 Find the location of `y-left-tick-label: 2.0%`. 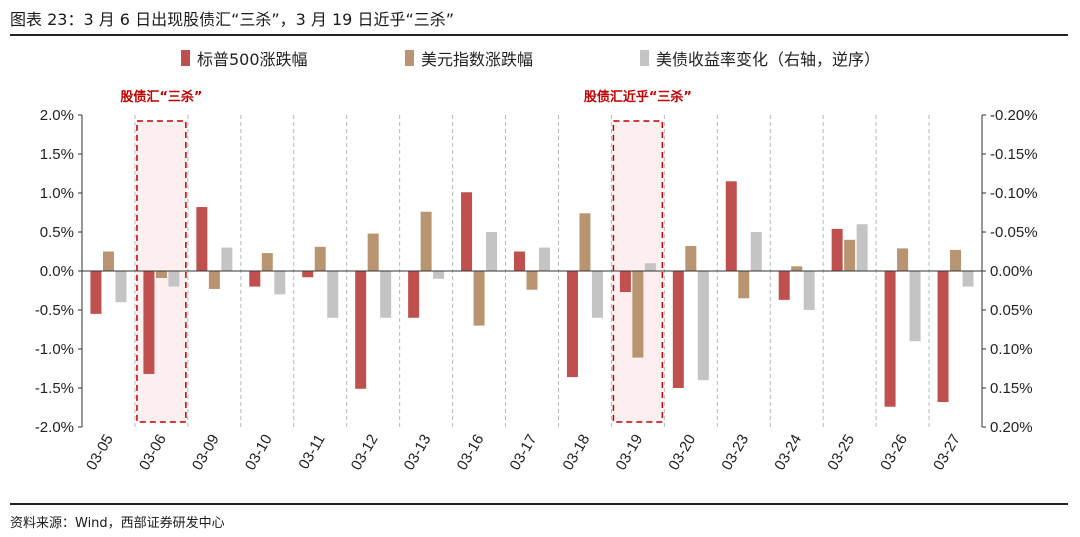

y-left-tick-label: 2.0% is located at coordinates (57, 115).